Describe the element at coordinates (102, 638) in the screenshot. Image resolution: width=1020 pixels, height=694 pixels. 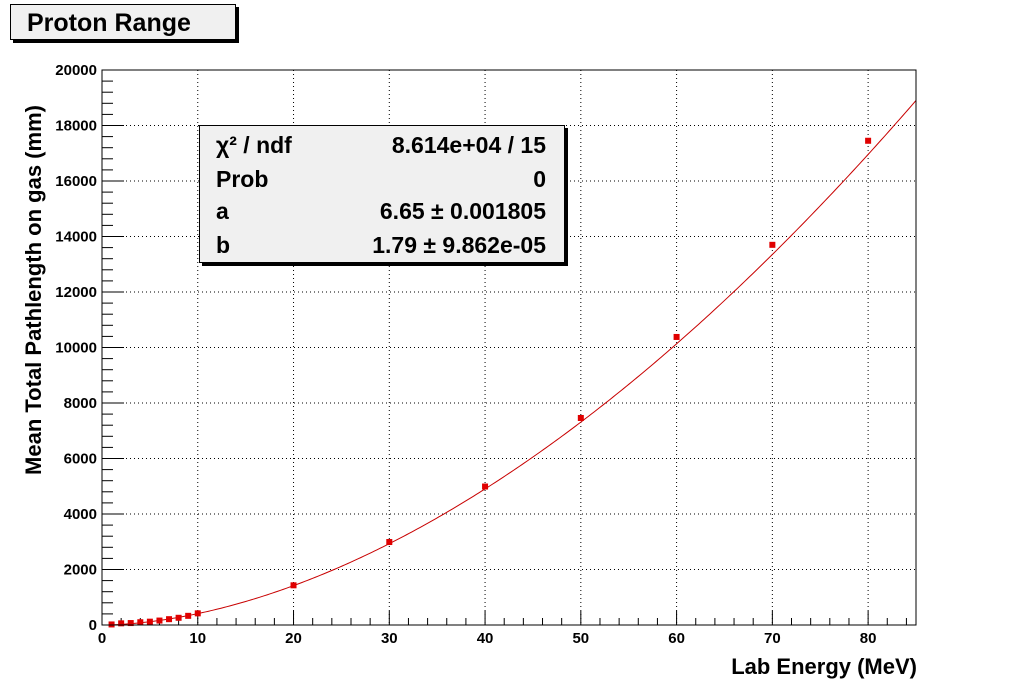
I see `x-tick-label: 0` at that location.